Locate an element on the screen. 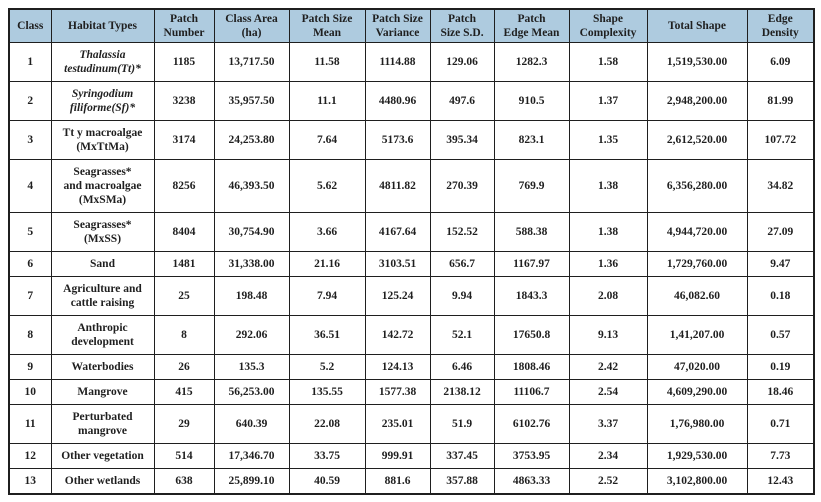  cell-patch_number: 638 is located at coordinates (184, 481).